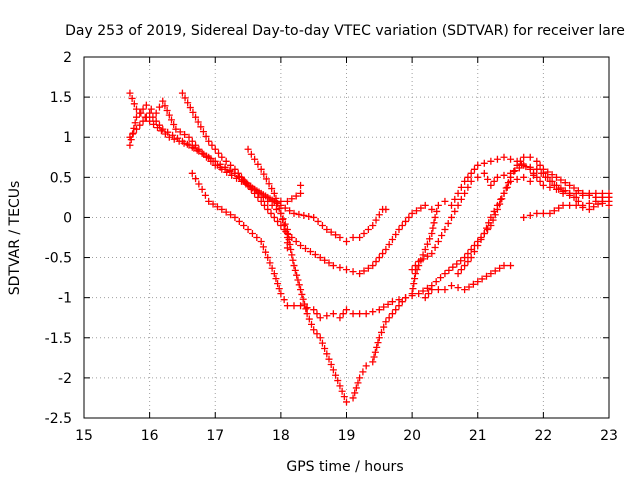 The image size is (640, 480). I want to click on y-tick-label: 0, so click(67, 218).